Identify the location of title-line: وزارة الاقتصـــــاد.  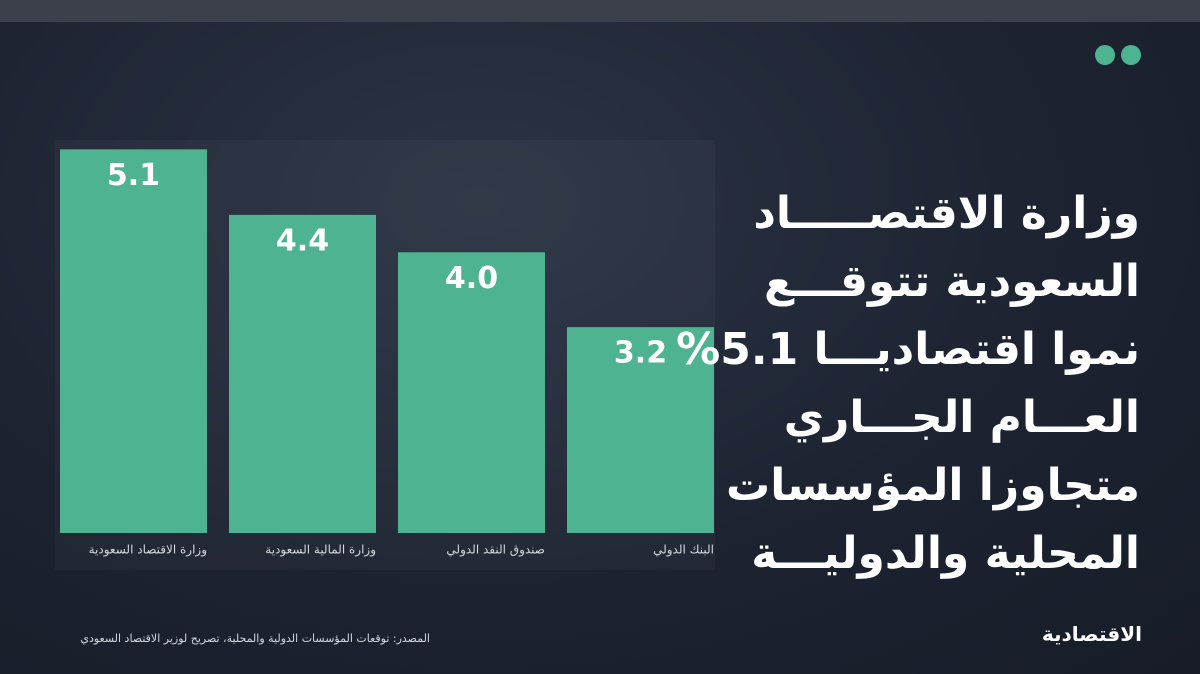
(946, 213).